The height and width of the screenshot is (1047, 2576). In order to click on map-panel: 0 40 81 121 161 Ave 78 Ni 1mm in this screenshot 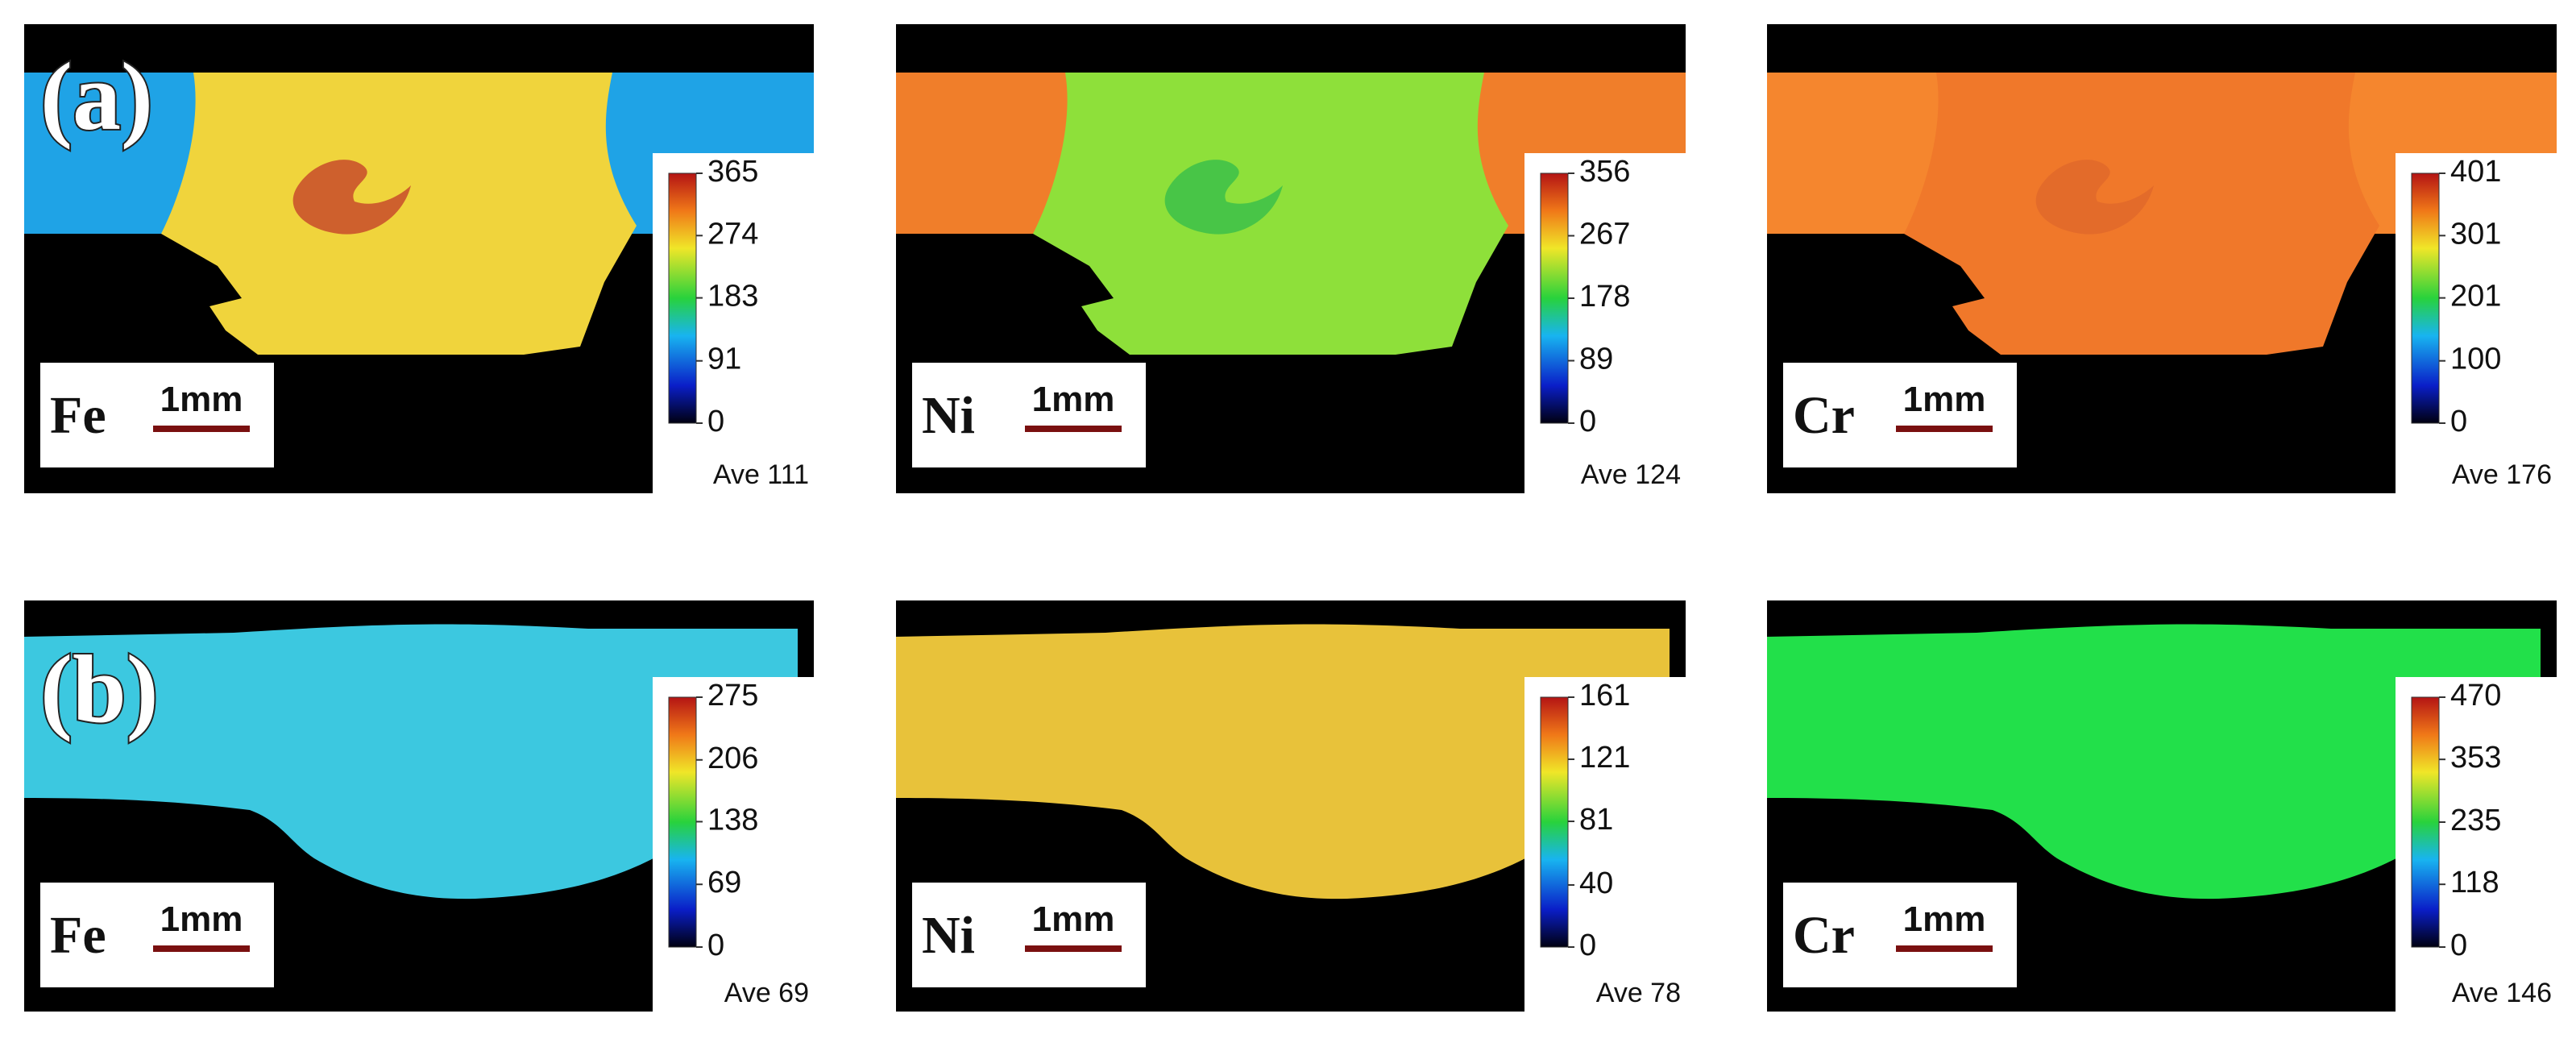, I will do `click(1291, 806)`.